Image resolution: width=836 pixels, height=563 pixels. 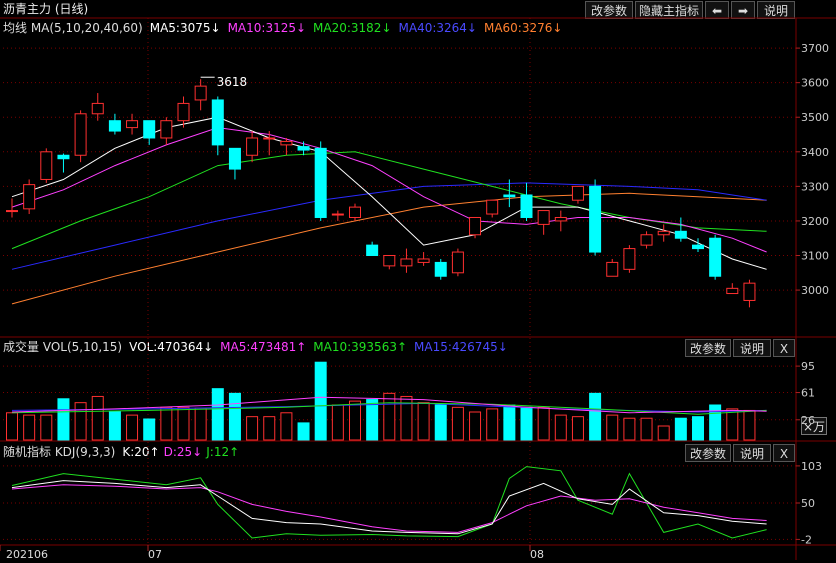 I want to click on vol-ma15-value: MA15:426745↓, so click(x=461, y=347).